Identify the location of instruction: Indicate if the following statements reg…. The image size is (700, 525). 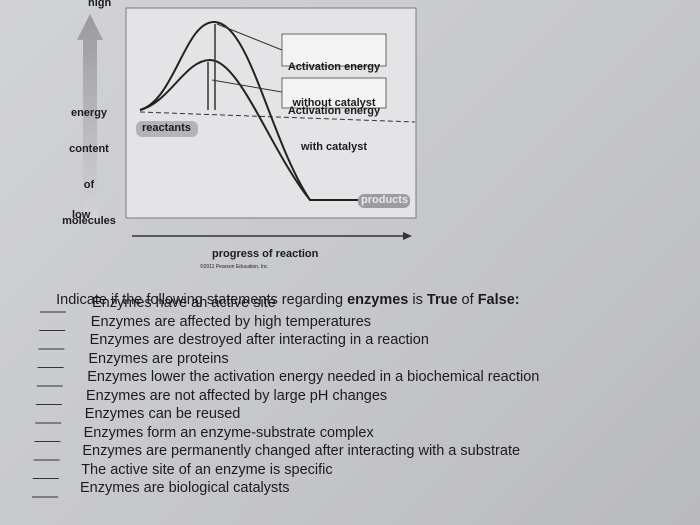
(280, 300).